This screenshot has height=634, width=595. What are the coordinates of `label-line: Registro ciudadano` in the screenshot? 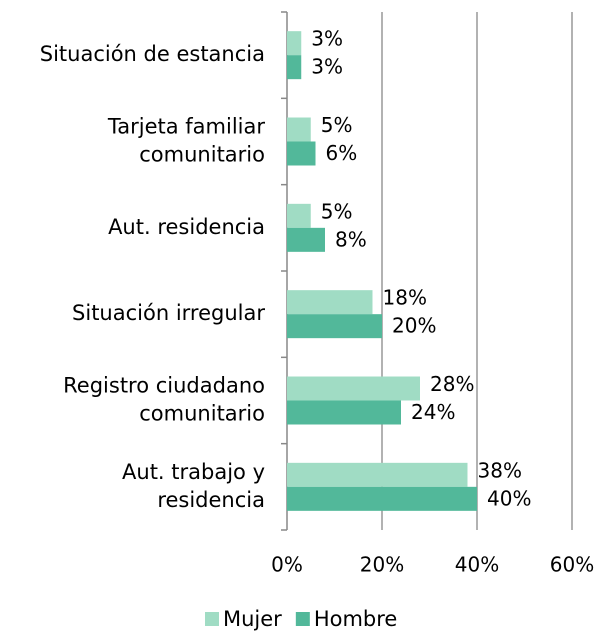 It's located at (164, 386).